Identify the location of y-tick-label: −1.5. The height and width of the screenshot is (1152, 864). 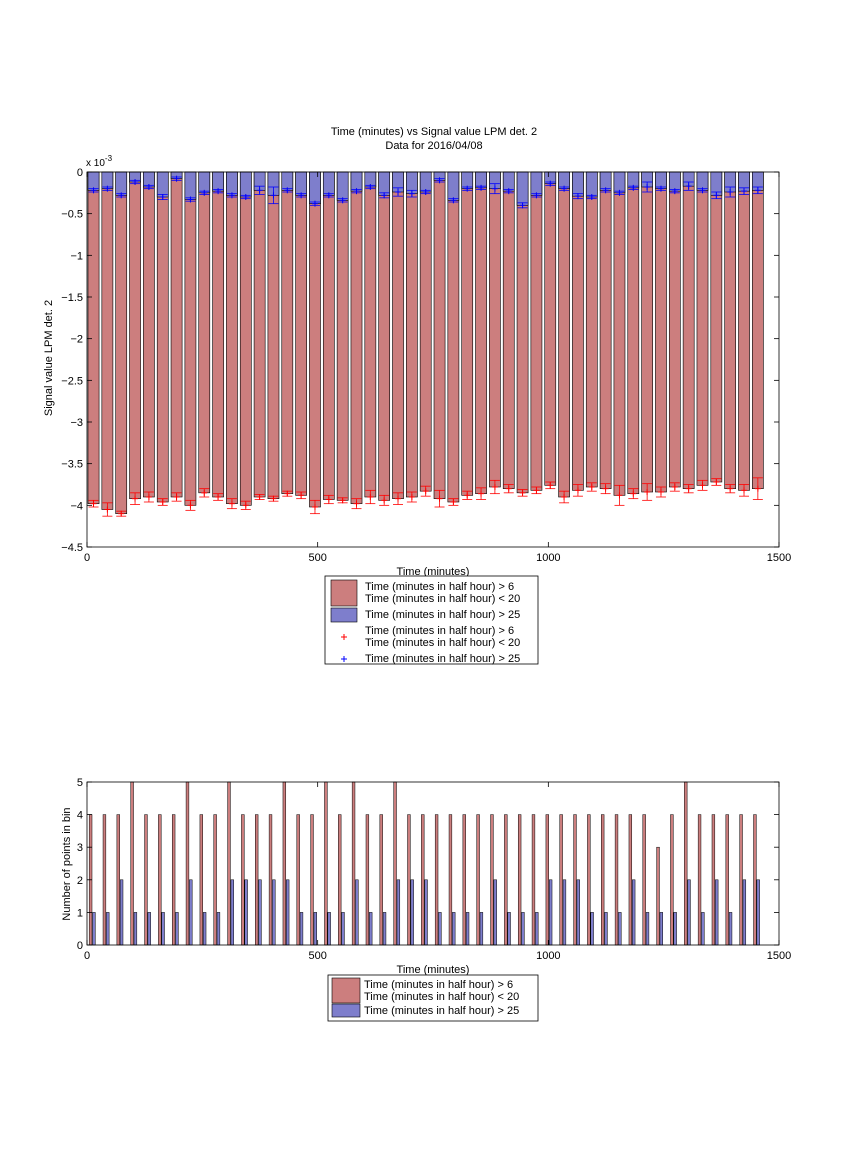
(72, 298).